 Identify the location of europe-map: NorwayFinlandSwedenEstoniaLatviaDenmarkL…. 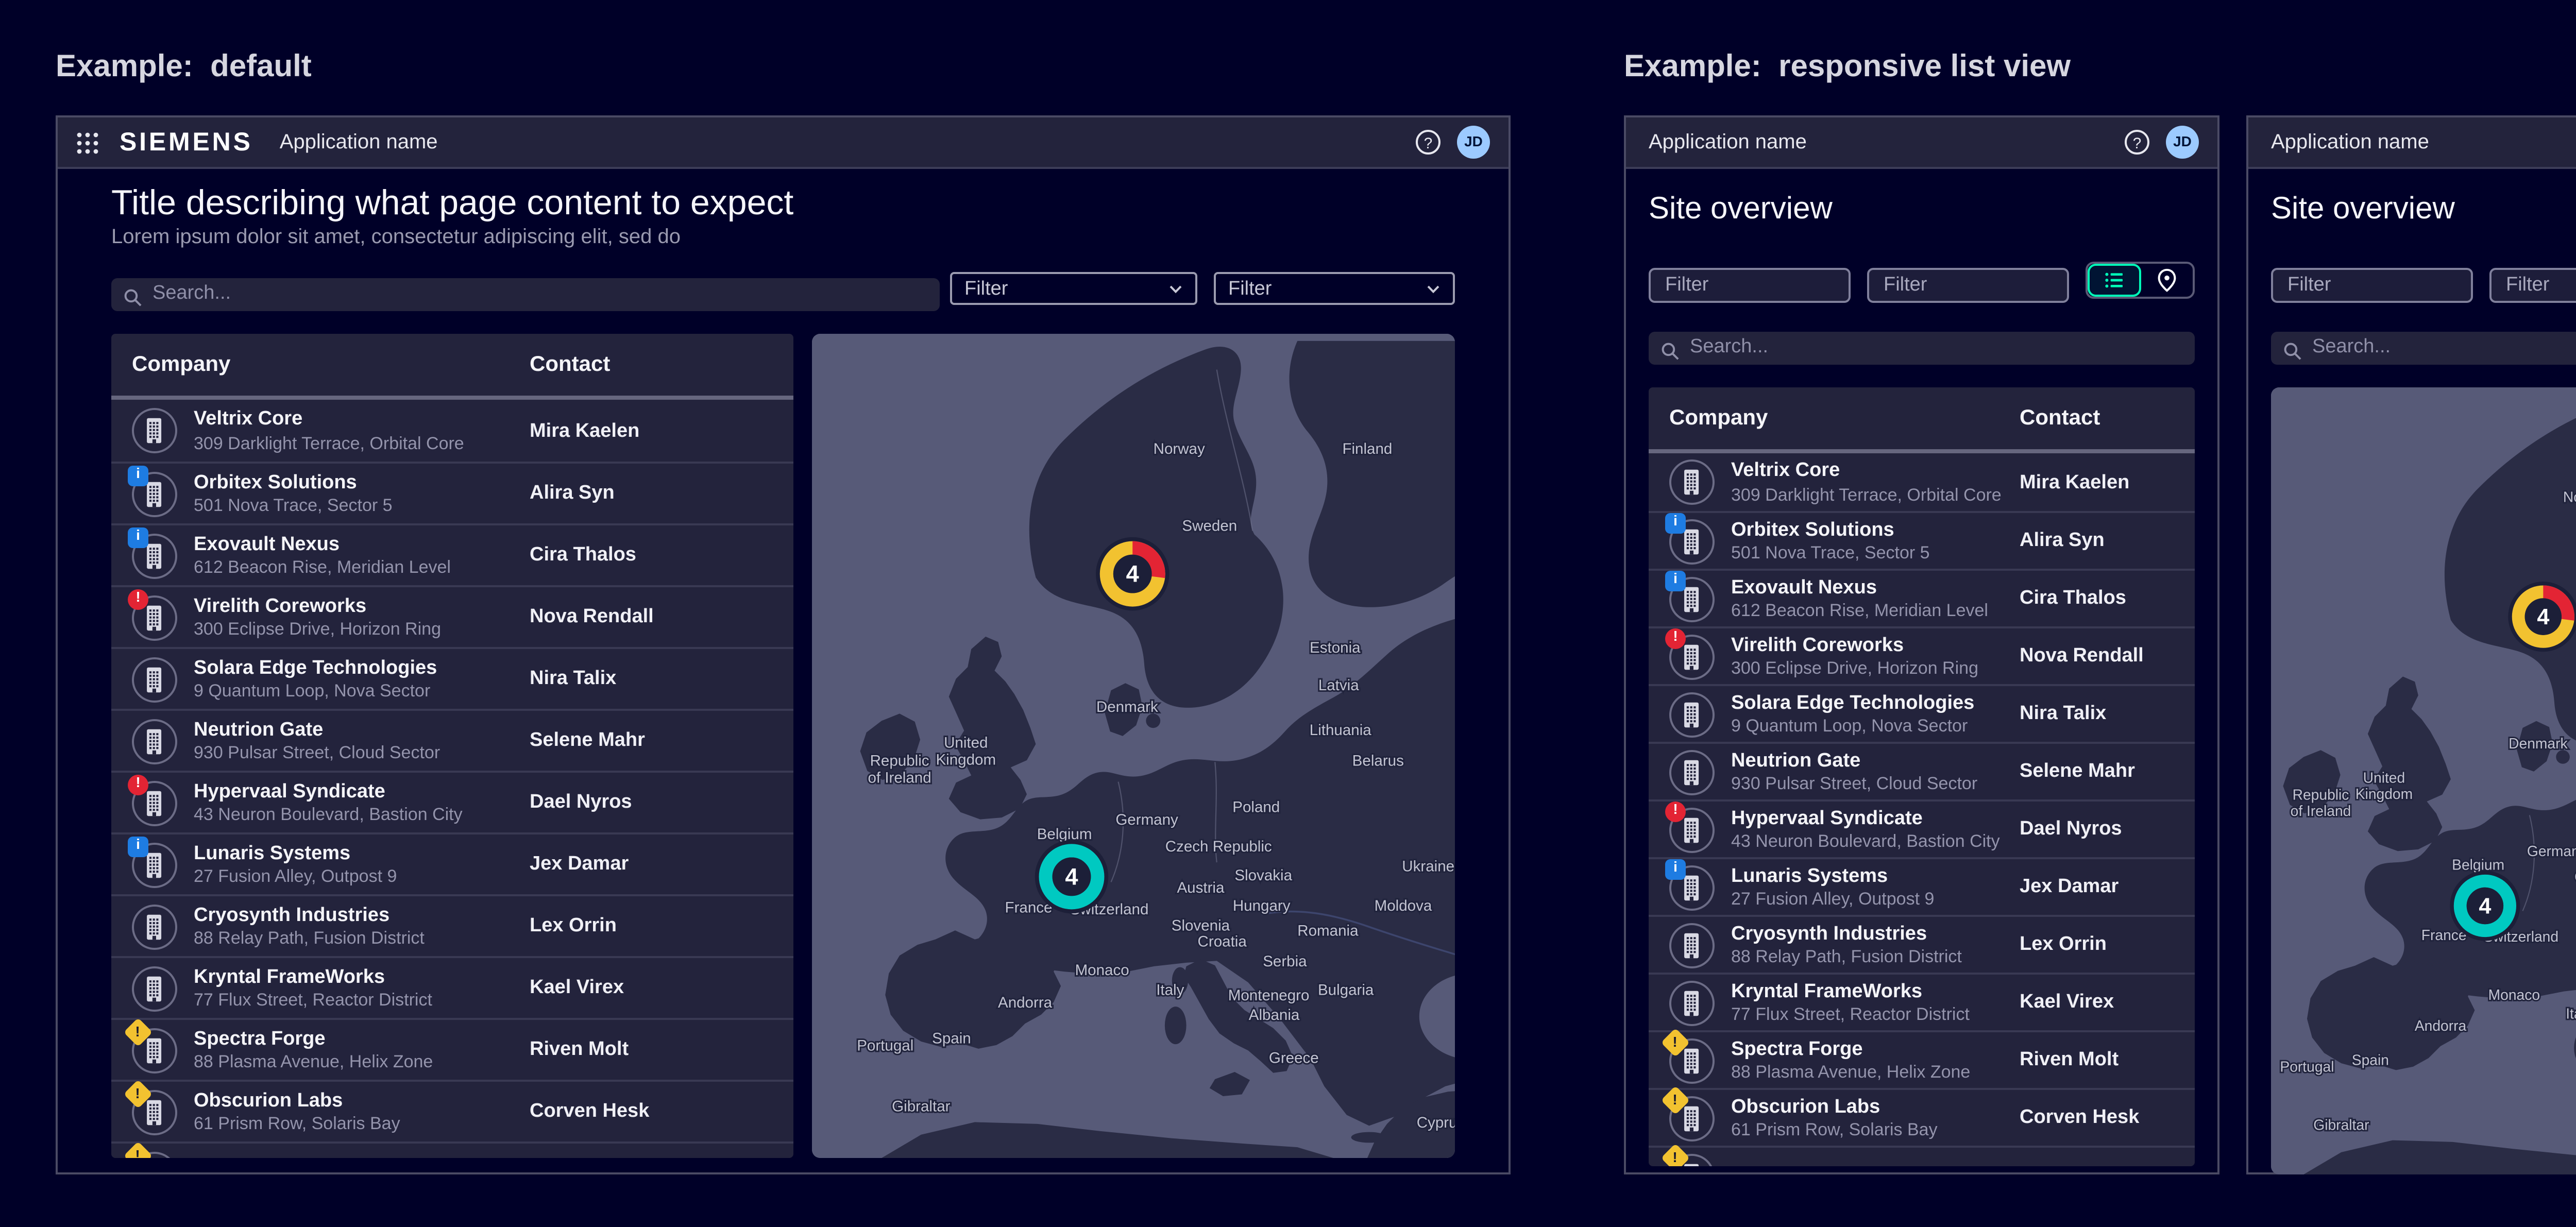
(2423, 780).